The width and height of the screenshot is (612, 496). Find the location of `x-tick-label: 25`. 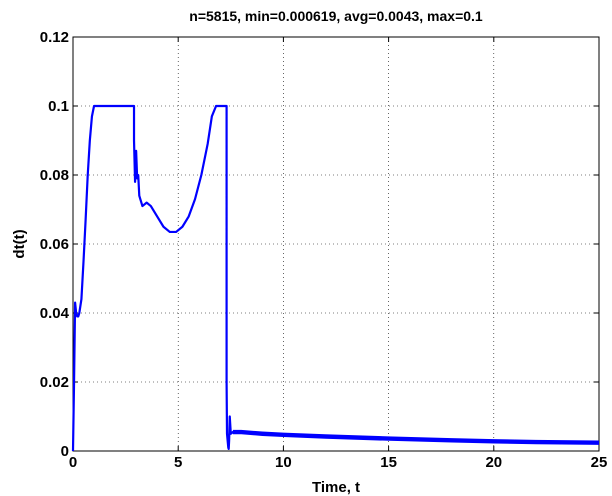

x-tick-label: 25 is located at coordinates (599, 462).